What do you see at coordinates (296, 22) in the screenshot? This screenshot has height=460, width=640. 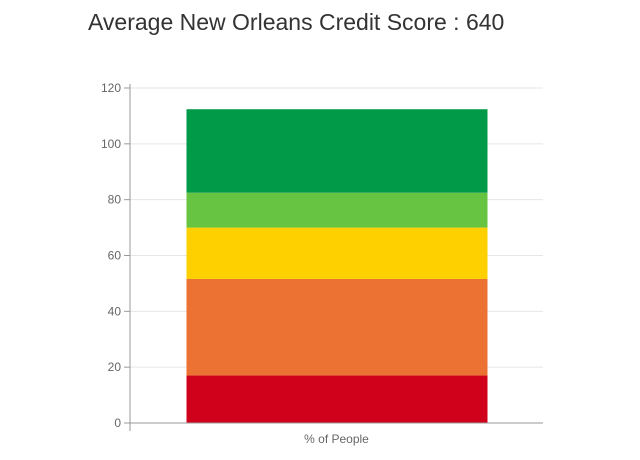 I see `chart-title: Average New Orleans Credit Score : 640` at bounding box center [296, 22].